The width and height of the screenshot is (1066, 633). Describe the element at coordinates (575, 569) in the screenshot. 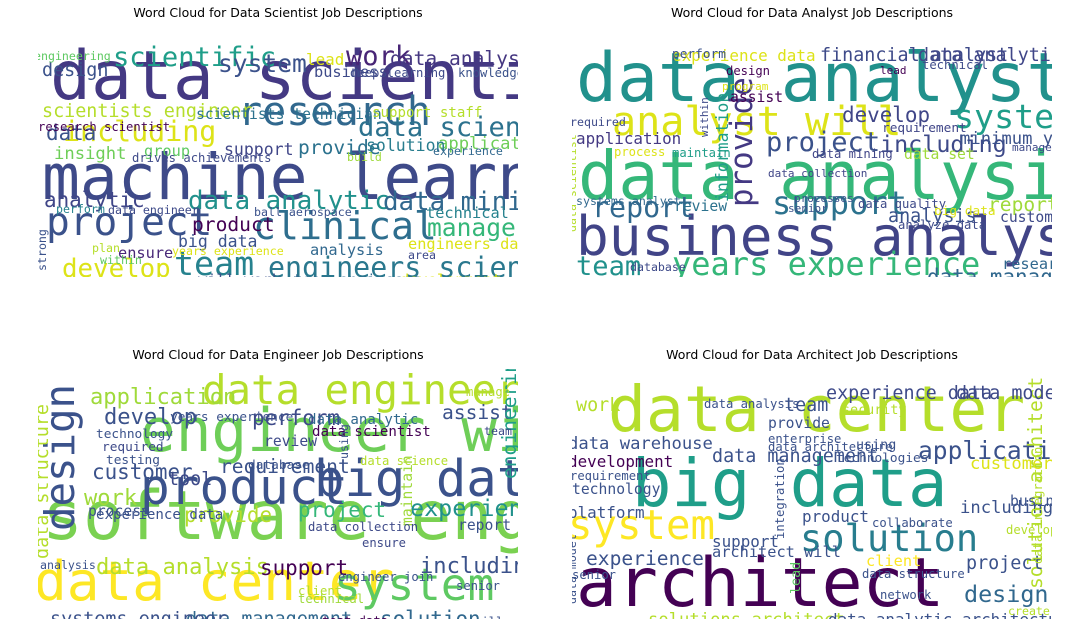

I see `word-data-model: data model` at that location.